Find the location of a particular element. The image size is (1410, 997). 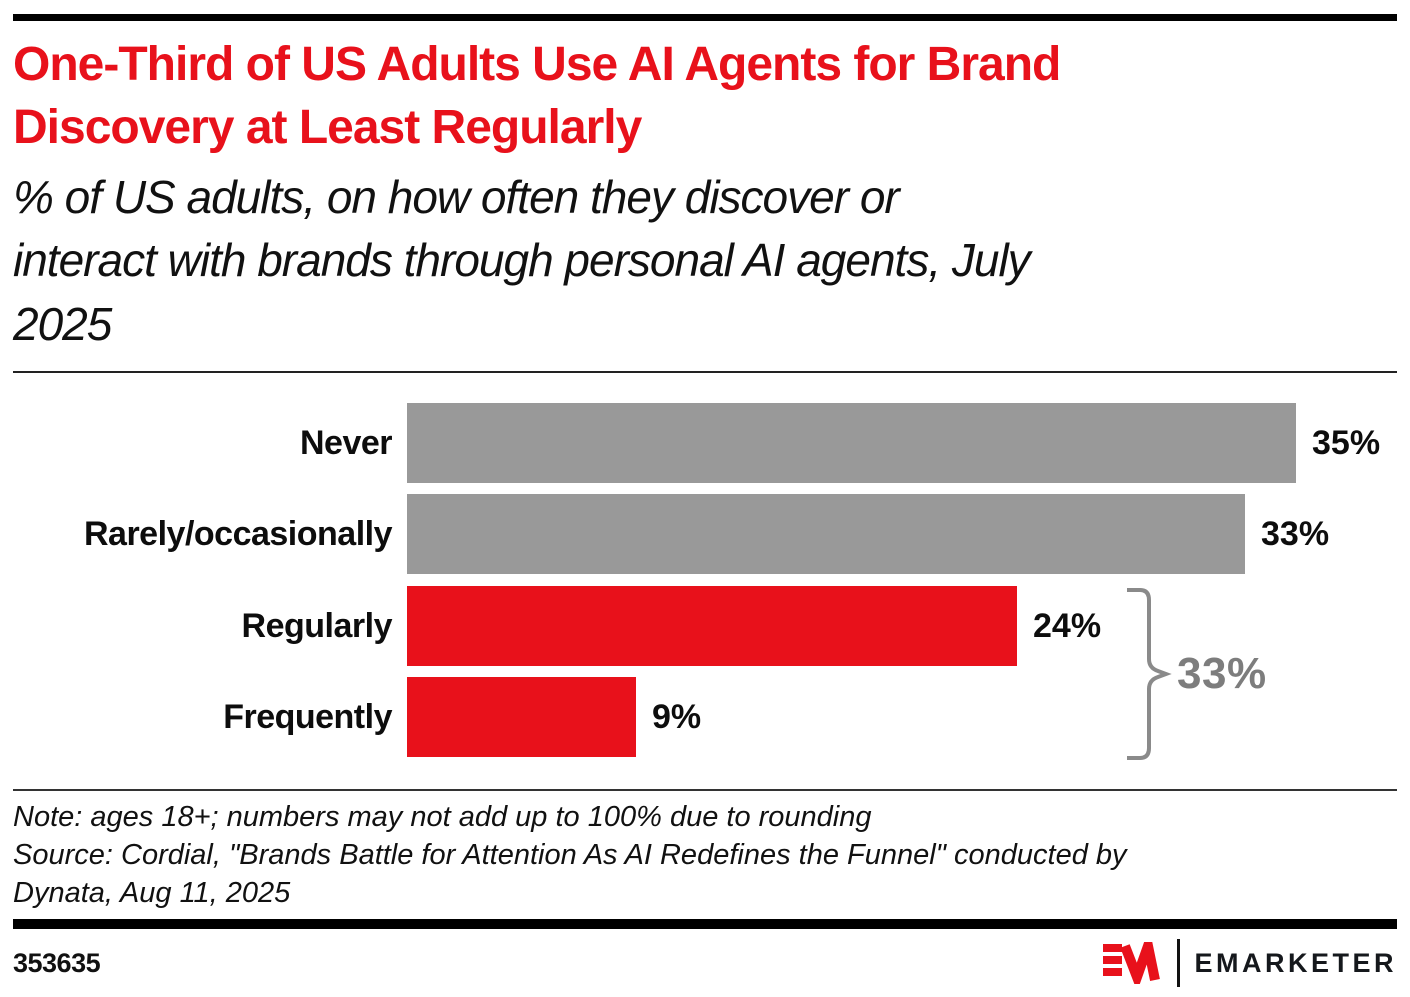

footnote-divider is located at coordinates (705, 790).